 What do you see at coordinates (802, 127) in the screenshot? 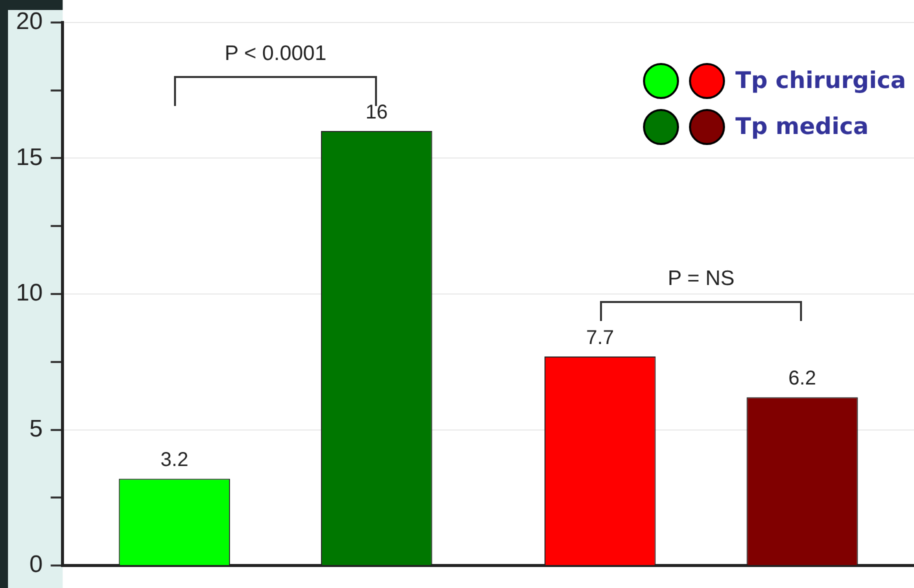
I see `legend-label: Tp medica` at bounding box center [802, 127].